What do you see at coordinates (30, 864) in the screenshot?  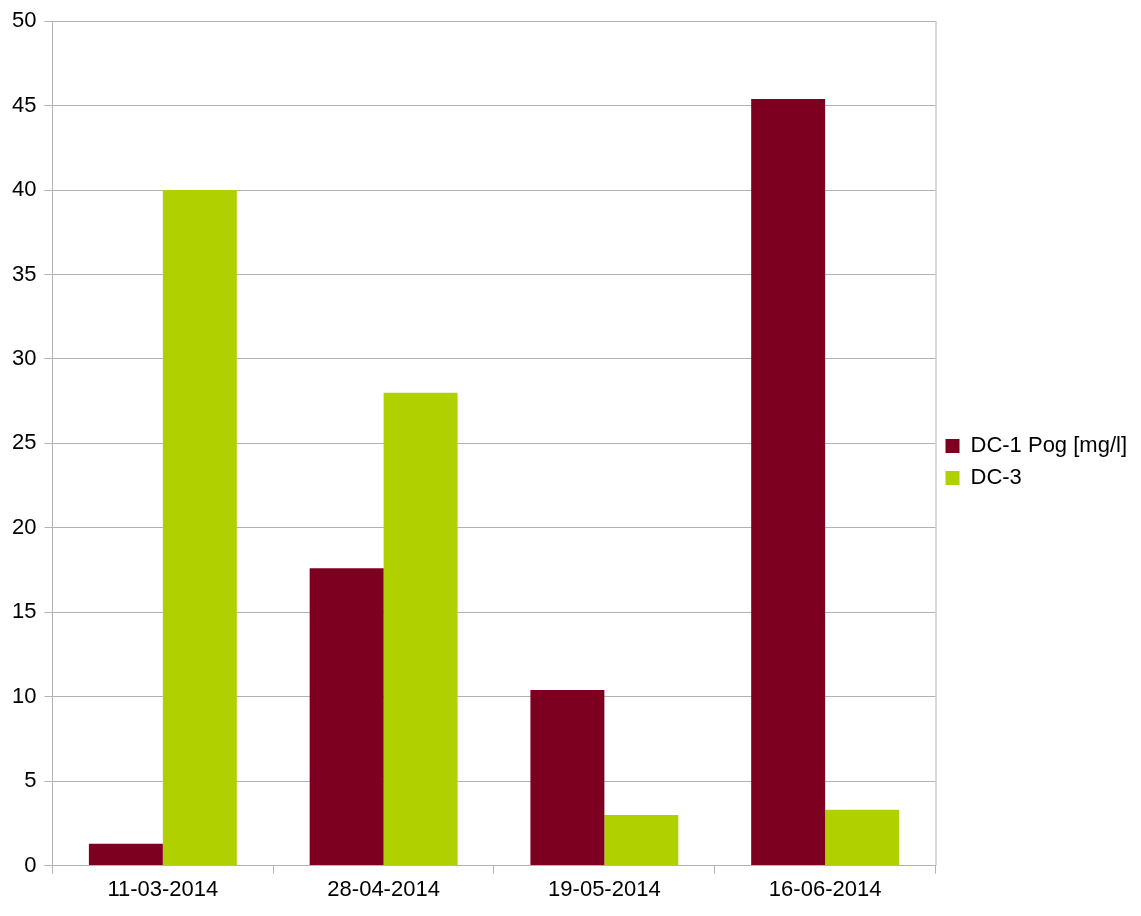 I see `y-tick-label: 0` at bounding box center [30, 864].